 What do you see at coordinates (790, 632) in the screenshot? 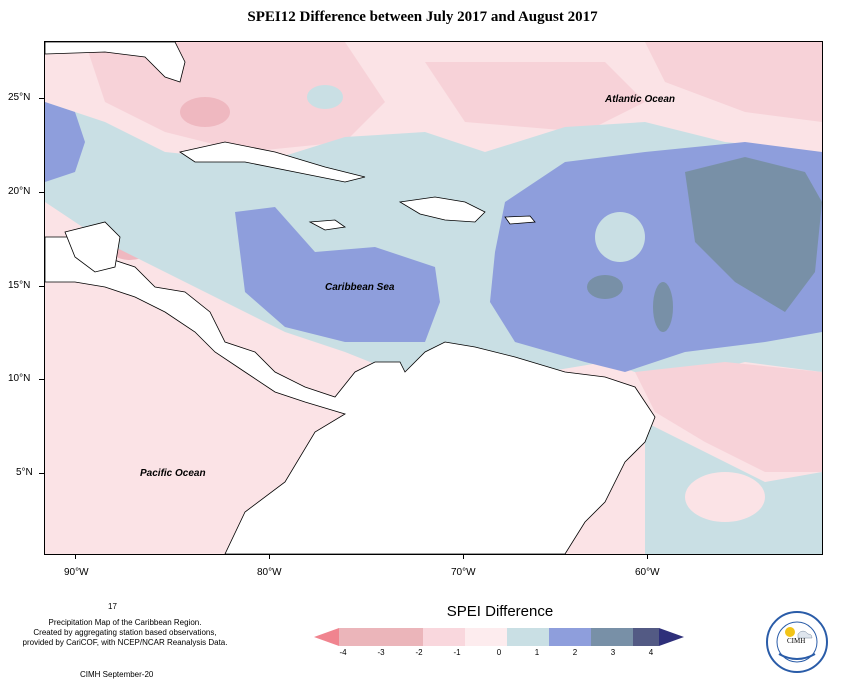
I see `sun-icon` at bounding box center [790, 632].